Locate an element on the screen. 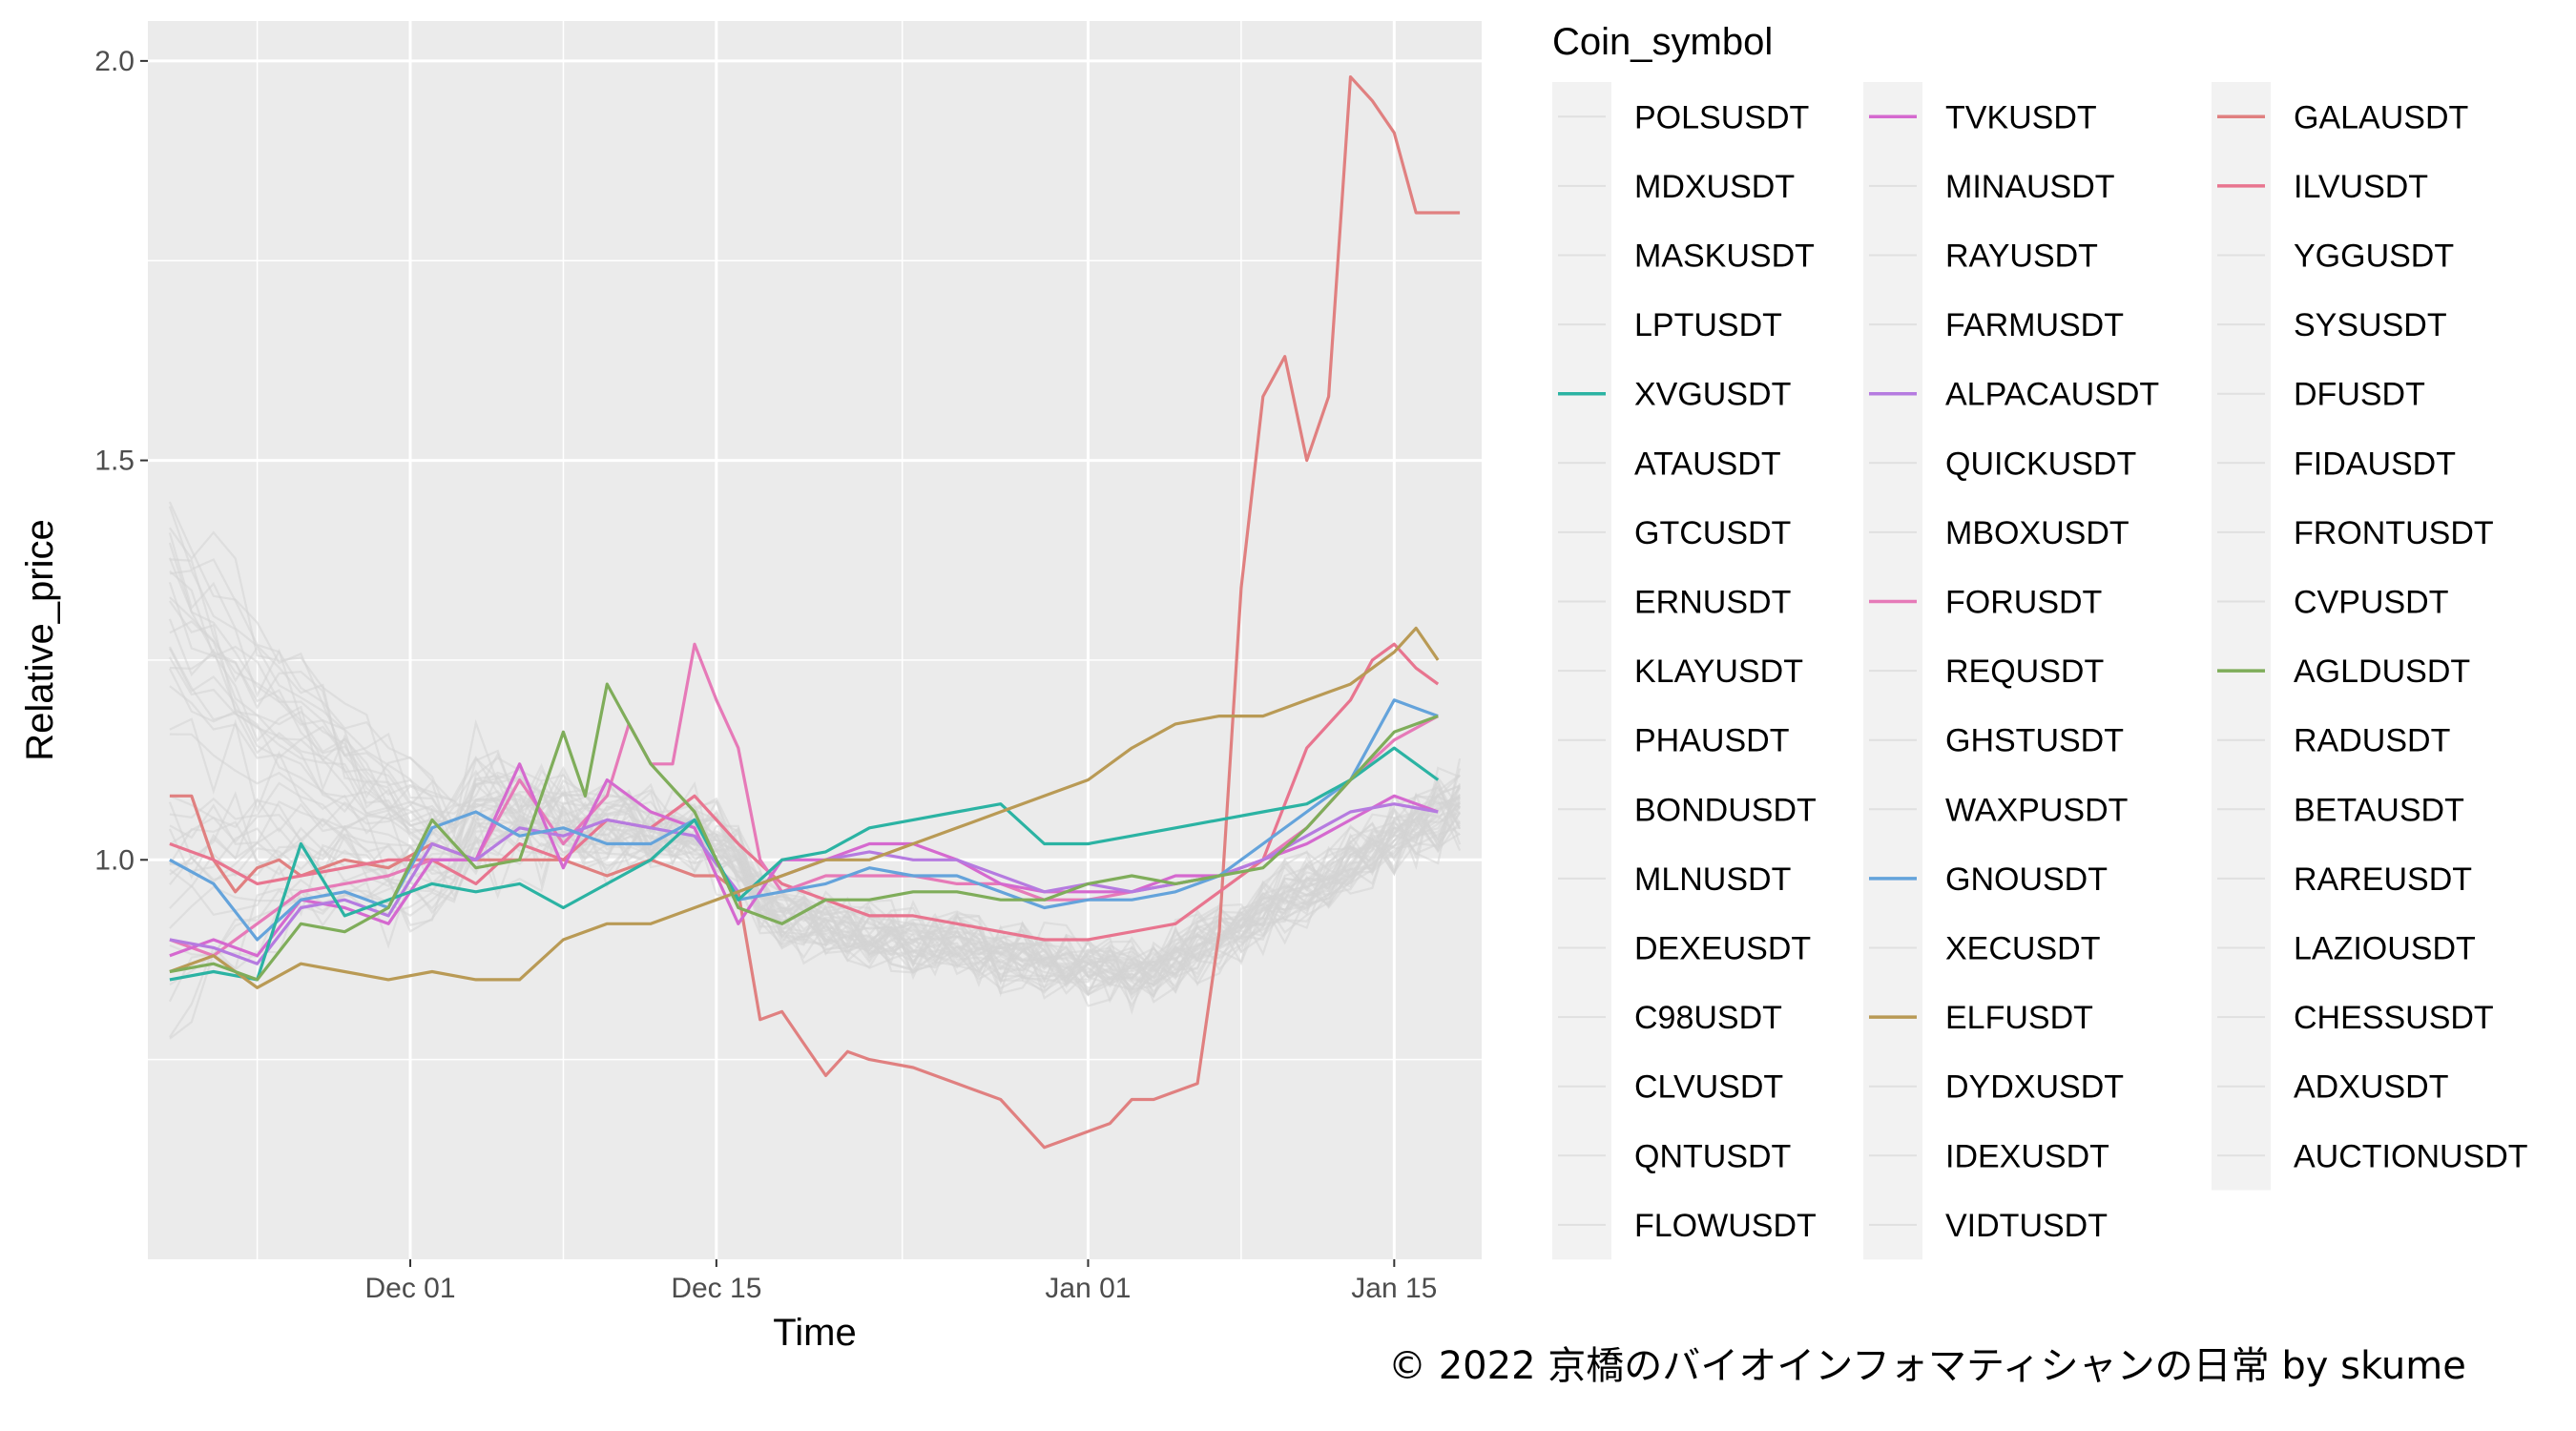  legend-label: DEXEUSDT is located at coordinates (1722, 949).